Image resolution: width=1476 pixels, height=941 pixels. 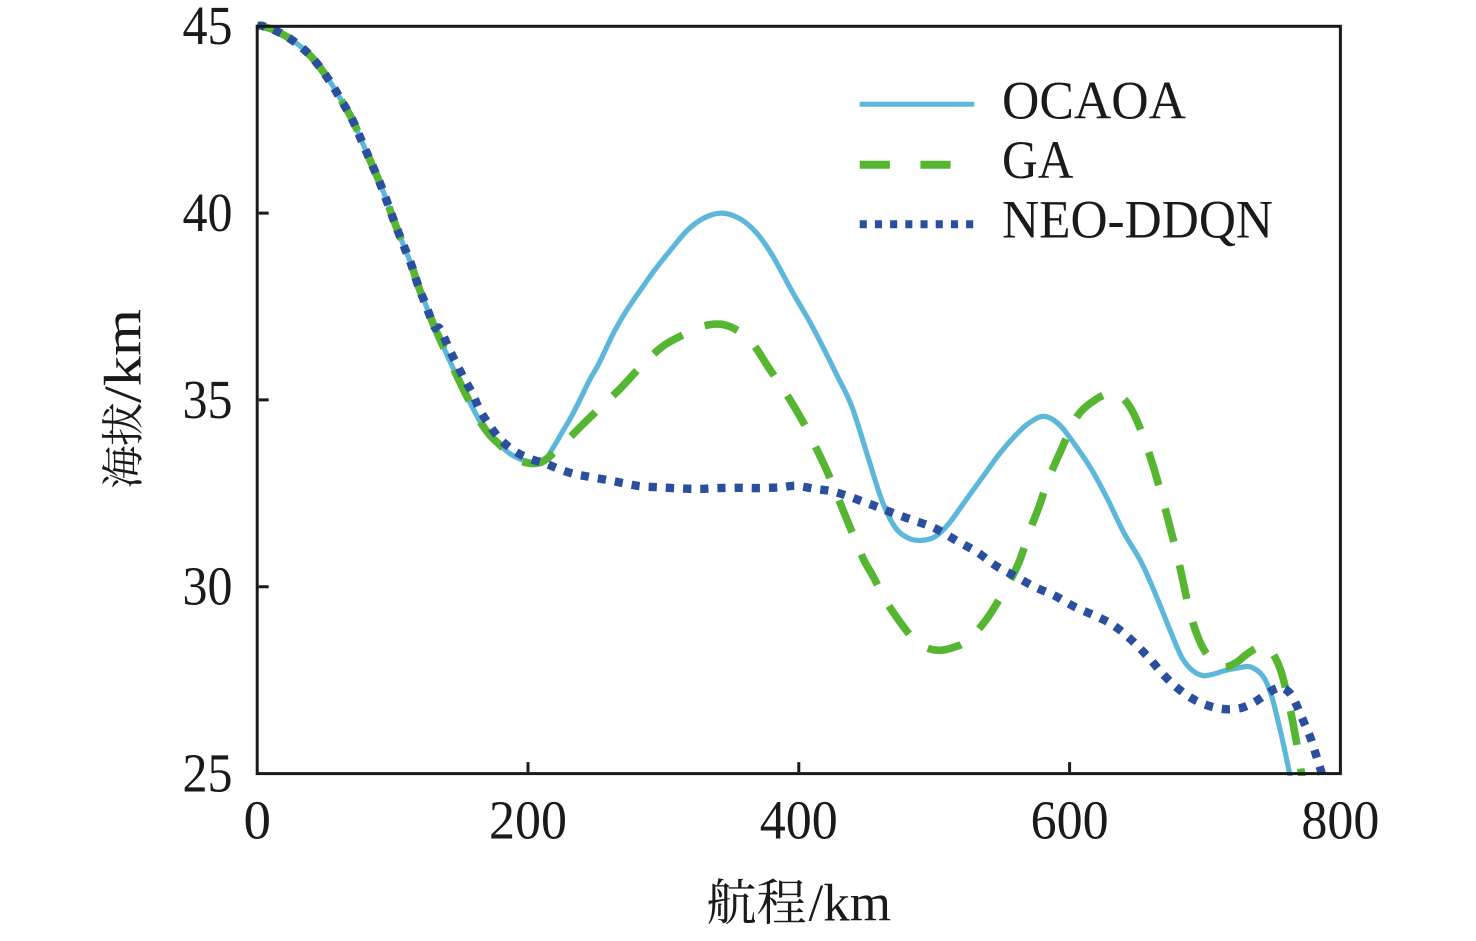 I want to click on svg-text: 35, so click(x=208, y=399).